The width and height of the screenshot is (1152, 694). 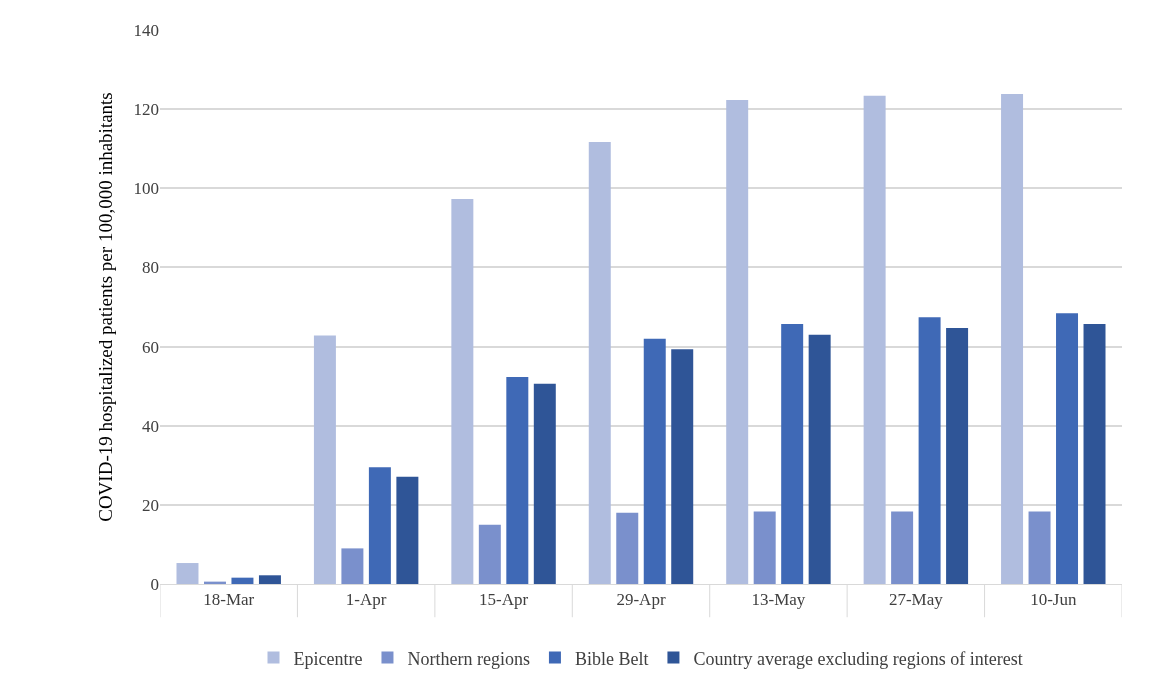 What do you see at coordinates (154, 584) in the screenshot?
I see `y-tick-label: 0` at bounding box center [154, 584].